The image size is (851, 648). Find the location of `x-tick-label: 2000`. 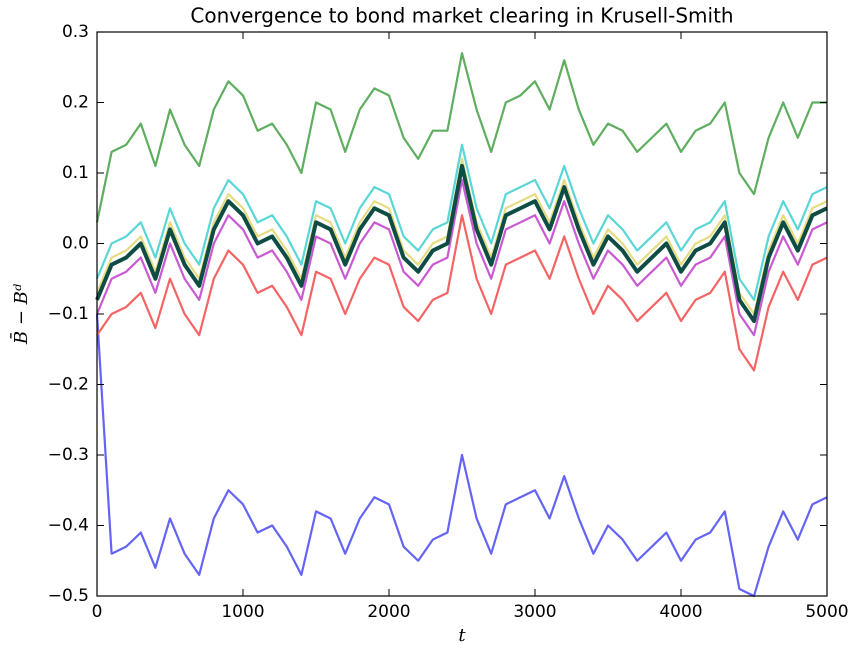

x-tick-label: 2000 is located at coordinates (388, 612).